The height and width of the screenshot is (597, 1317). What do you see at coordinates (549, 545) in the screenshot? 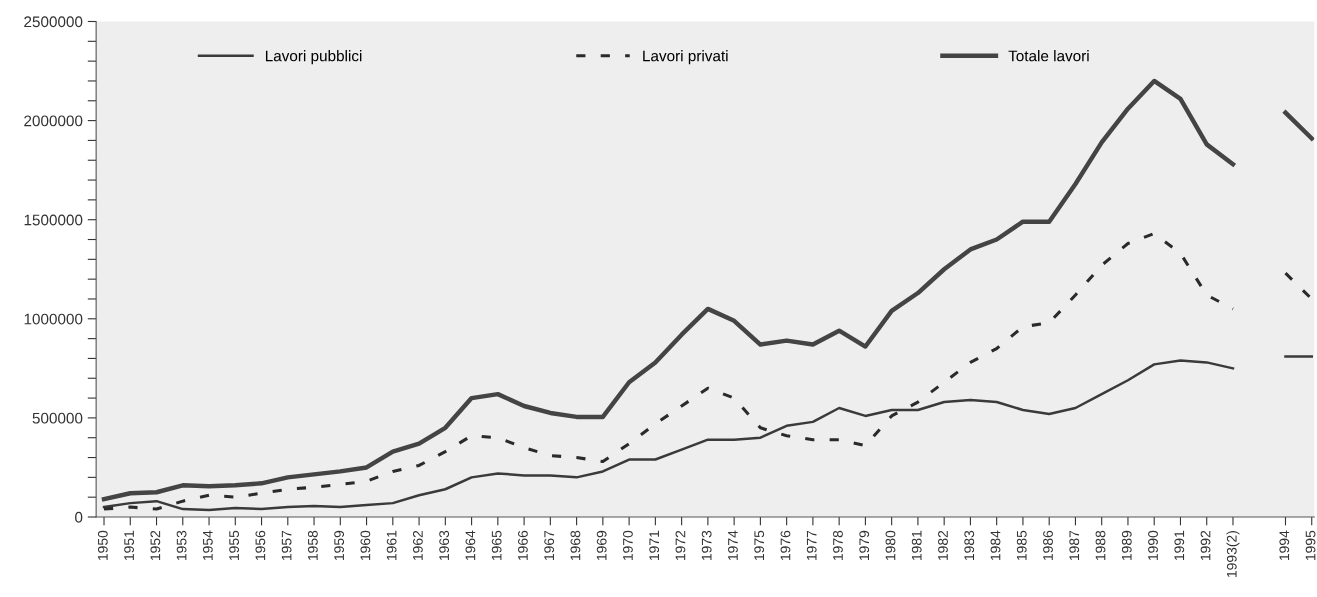
I see `x-tick-label: 1967` at bounding box center [549, 545].